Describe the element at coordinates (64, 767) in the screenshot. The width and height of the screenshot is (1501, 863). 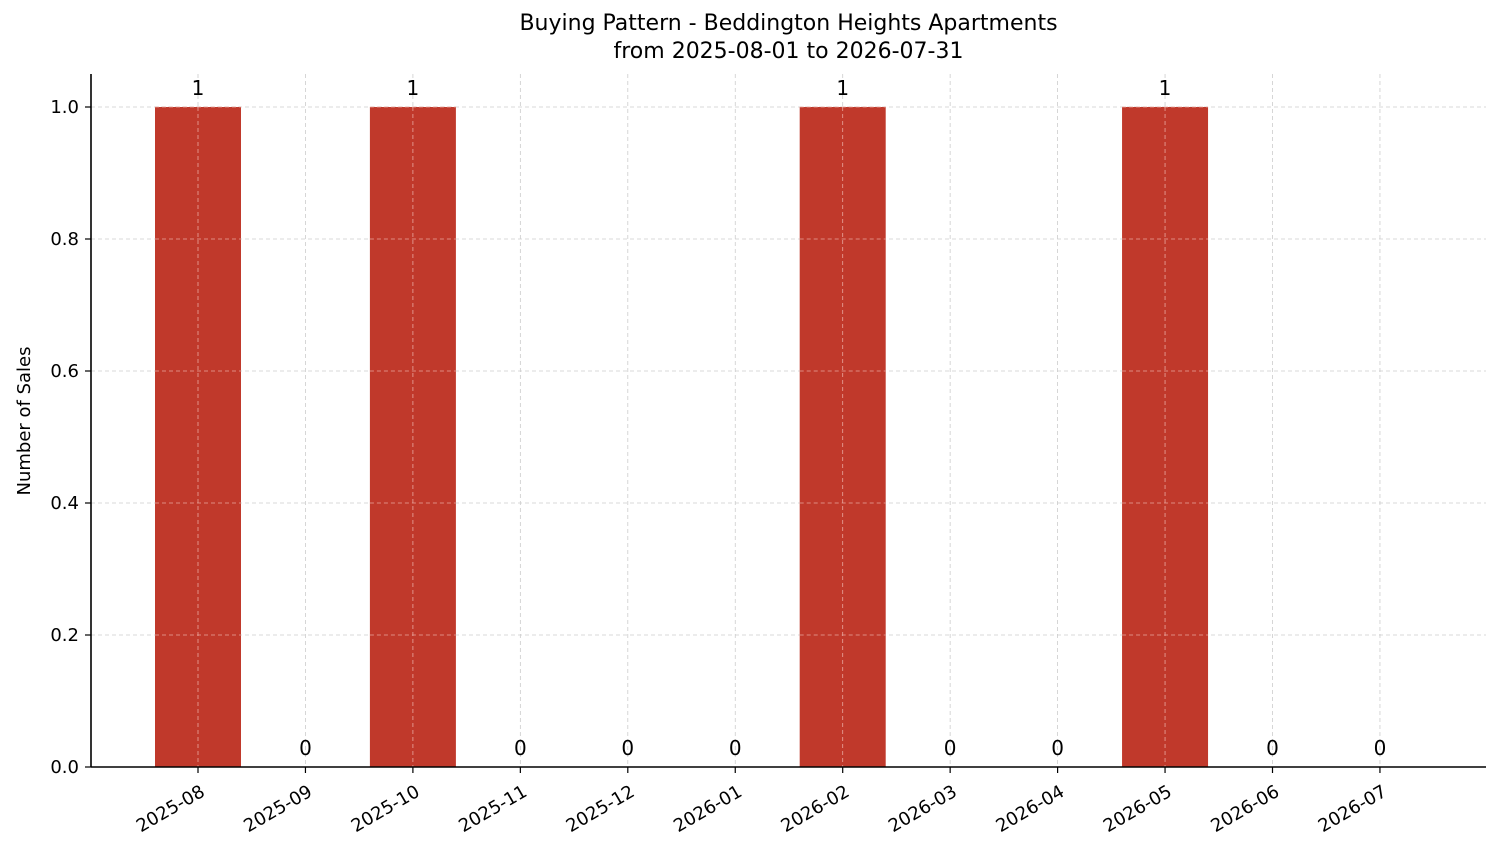
I see `y-tick-label: 0.0` at that location.